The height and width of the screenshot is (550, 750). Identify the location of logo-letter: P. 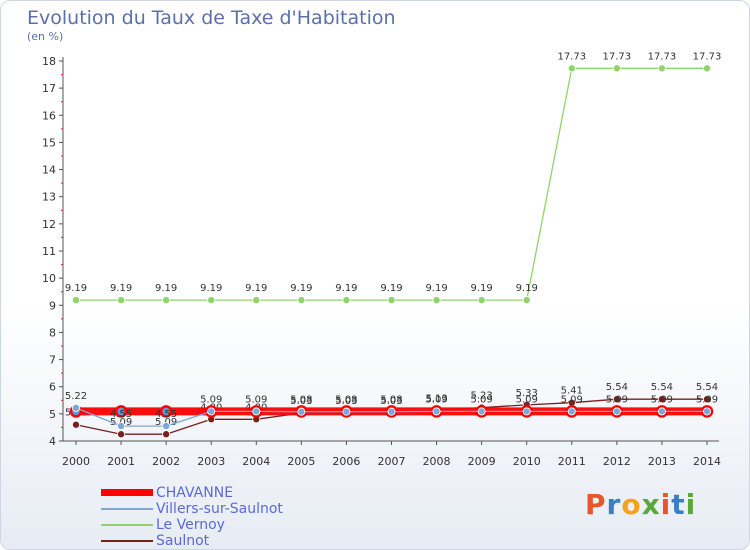
(596, 504).